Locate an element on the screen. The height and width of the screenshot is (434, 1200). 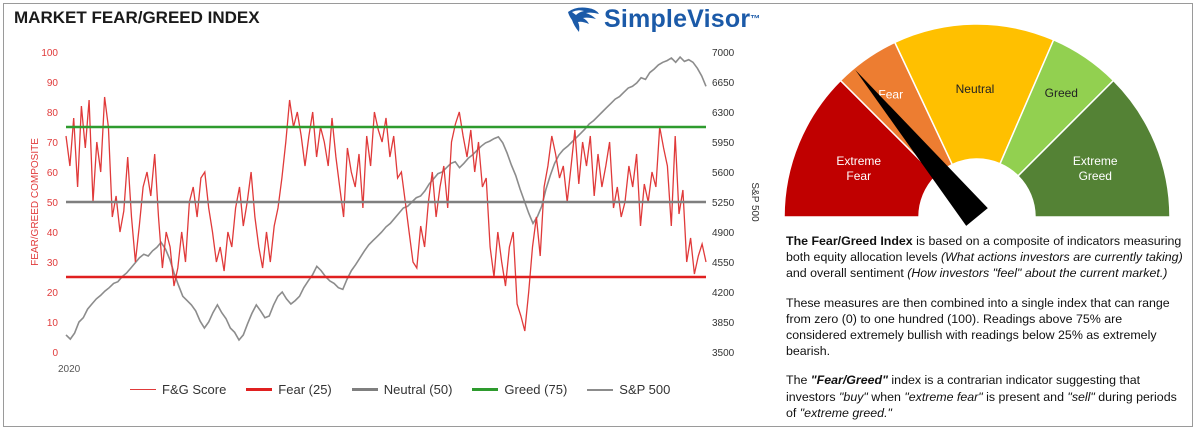
description-bold: The Fear/Greed Index is located at coordinates (849, 241).